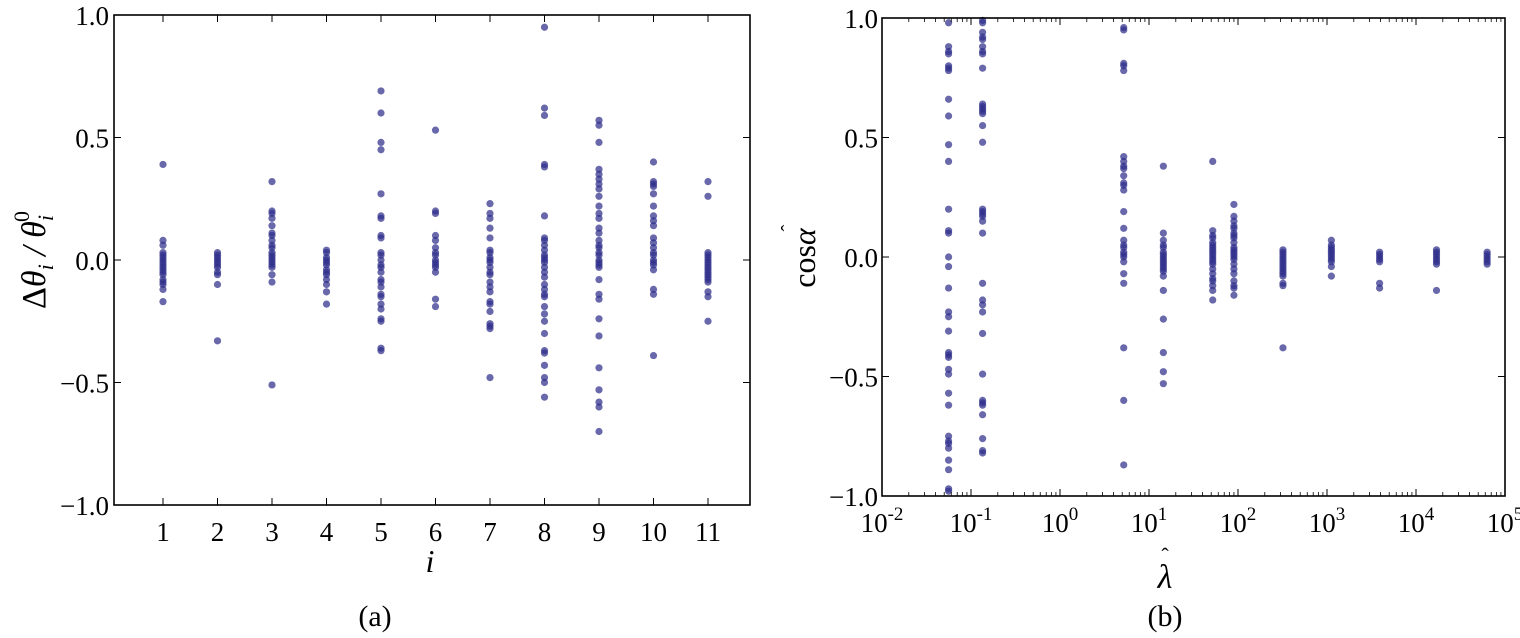 The width and height of the screenshot is (1520, 638). What do you see at coordinates (1165, 569) in the screenshot?
I see `panel-b-x-axis-label: λ ˆ` at bounding box center [1165, 569].